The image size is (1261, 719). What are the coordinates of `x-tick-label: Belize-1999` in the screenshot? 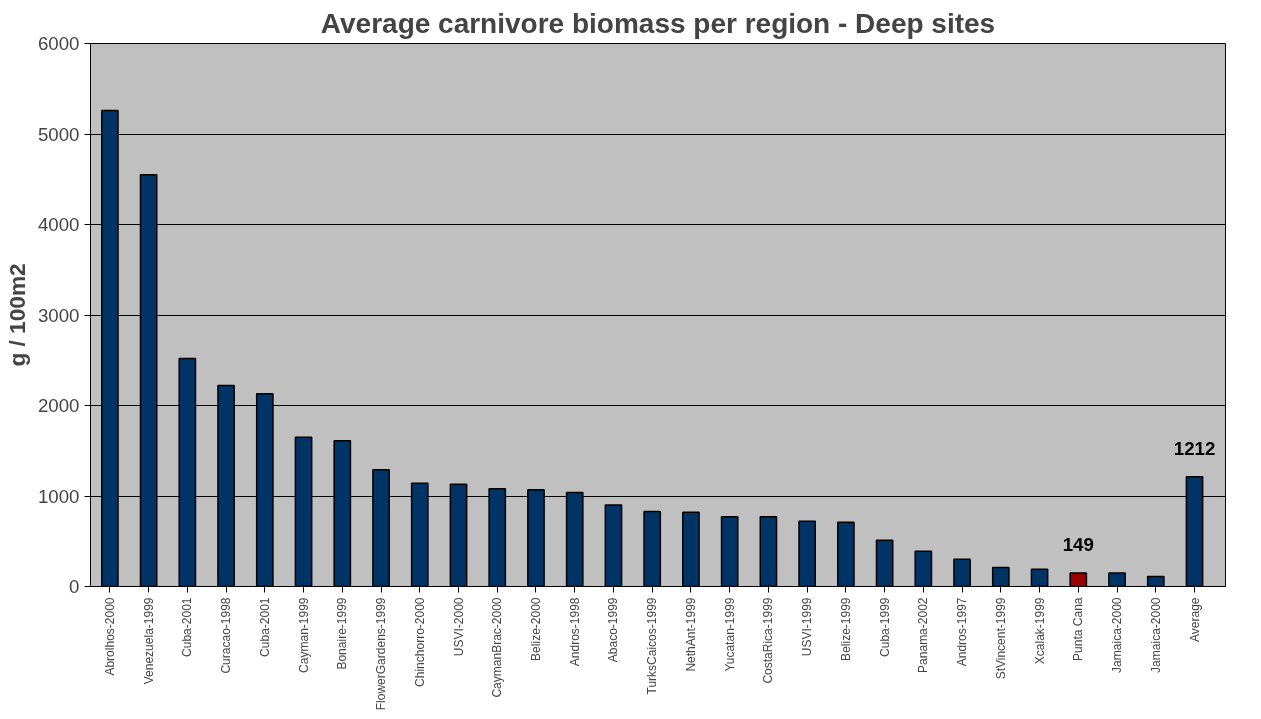 It's located at (845, 629).